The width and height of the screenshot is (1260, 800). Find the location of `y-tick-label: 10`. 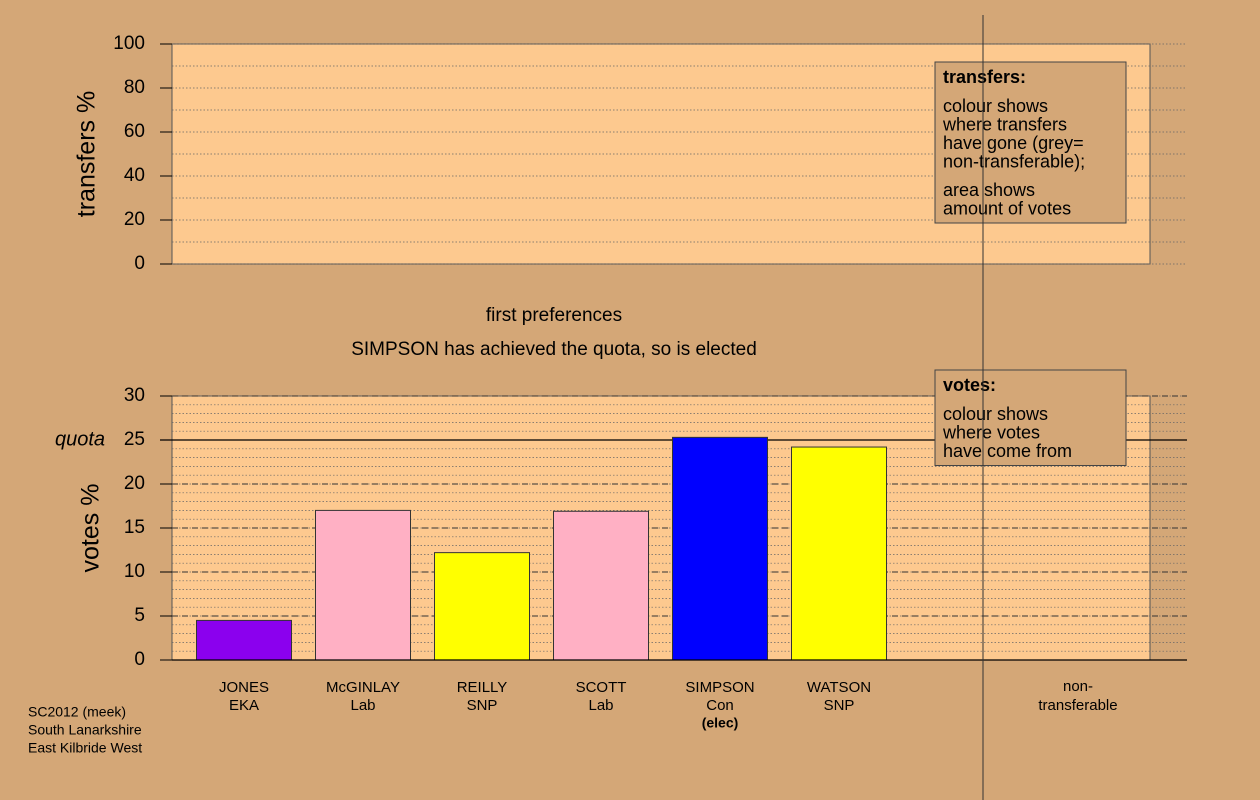

y-tick-label: 10 is located at coordinates (134, 571).